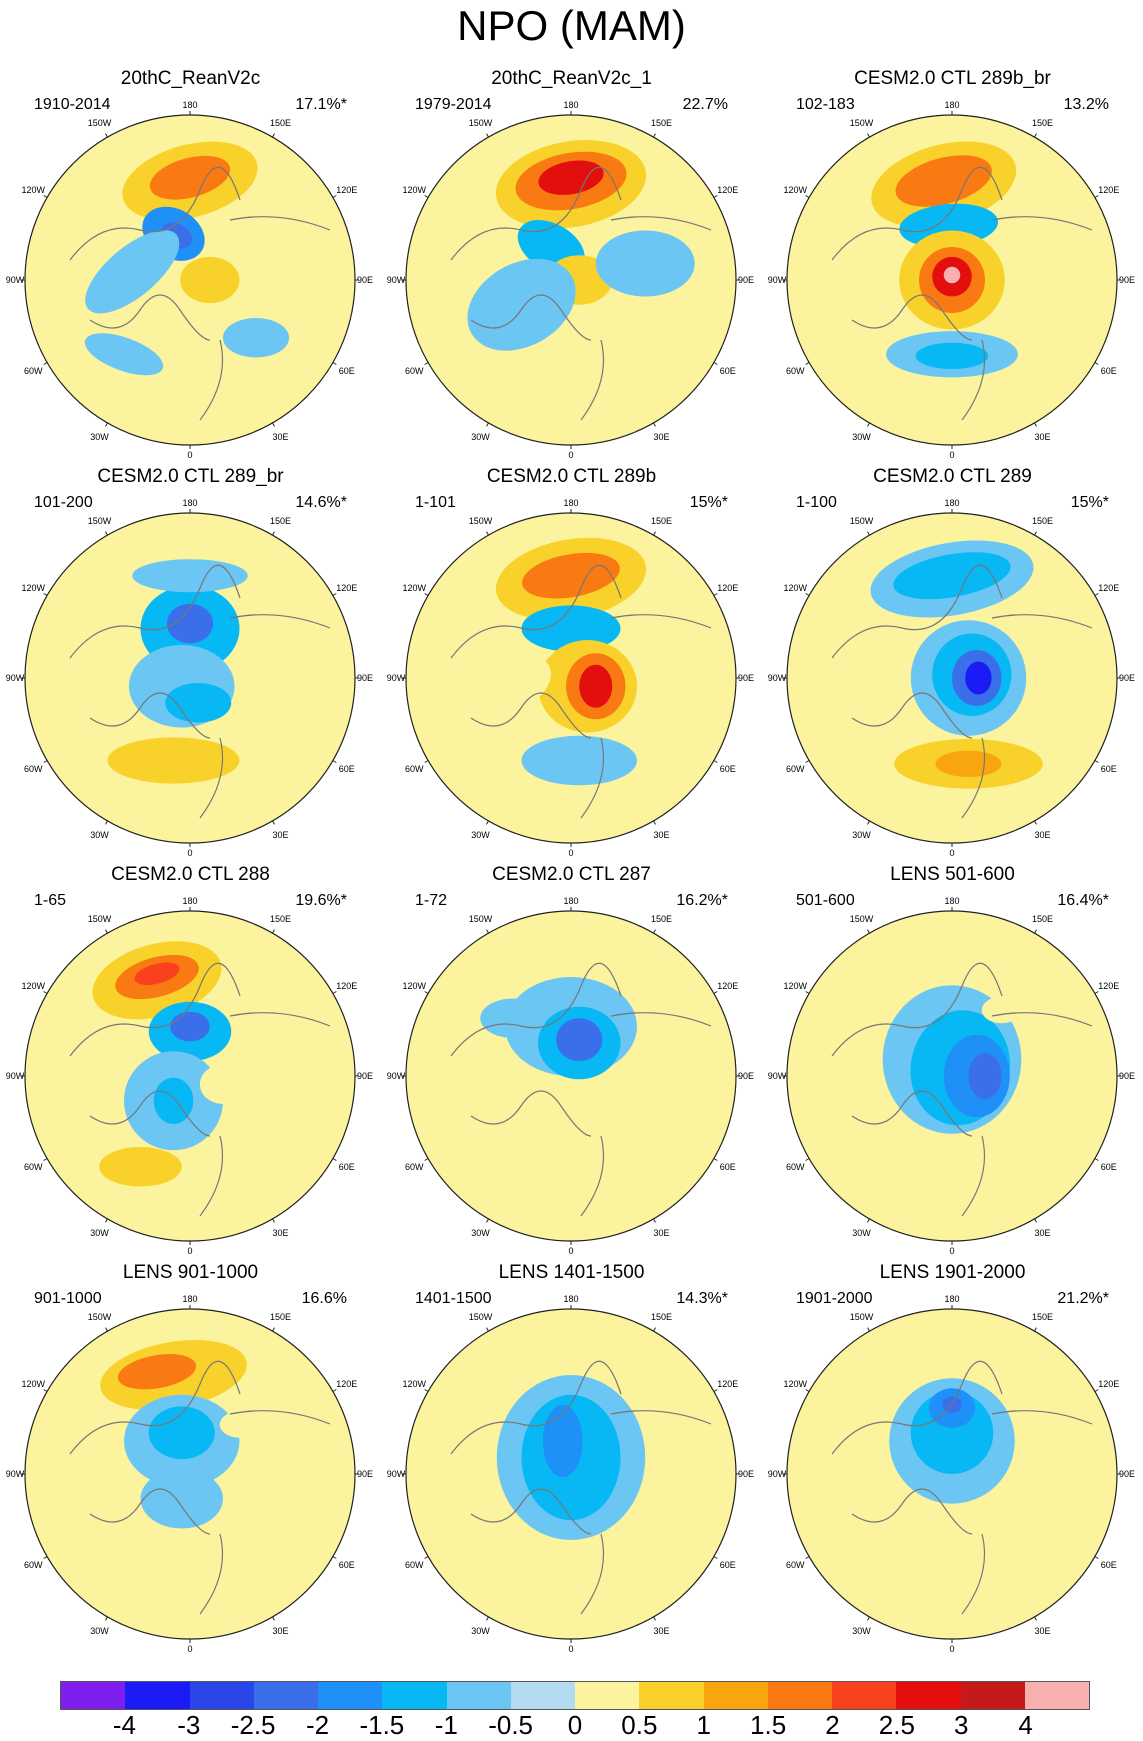  I want to click on panel-period: 901-1000, so click(68, 1298).